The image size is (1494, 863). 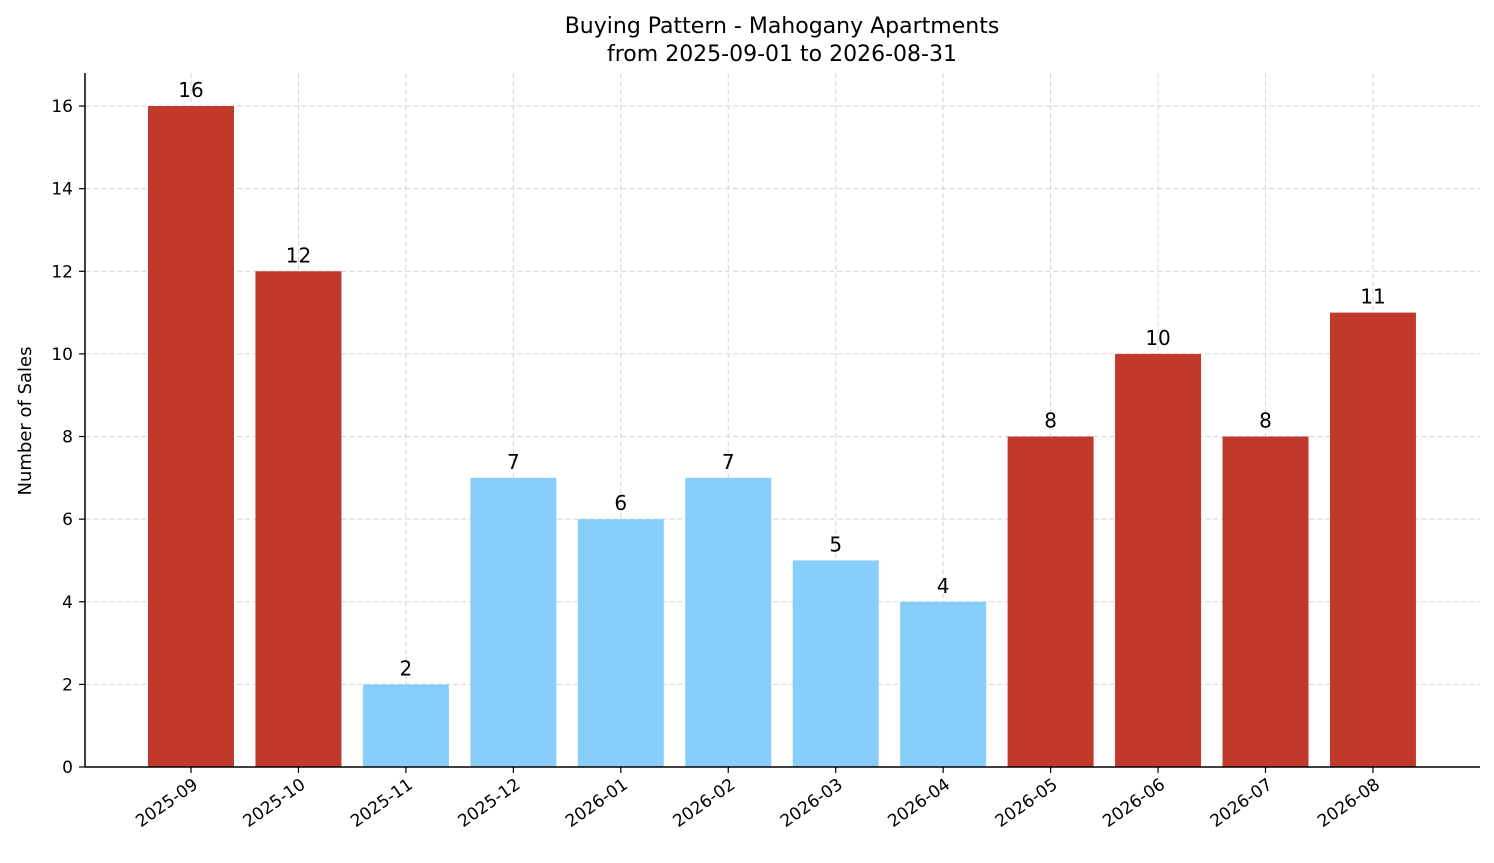 I want to click on y-tick-label: 8, so click(x=67, y=438).